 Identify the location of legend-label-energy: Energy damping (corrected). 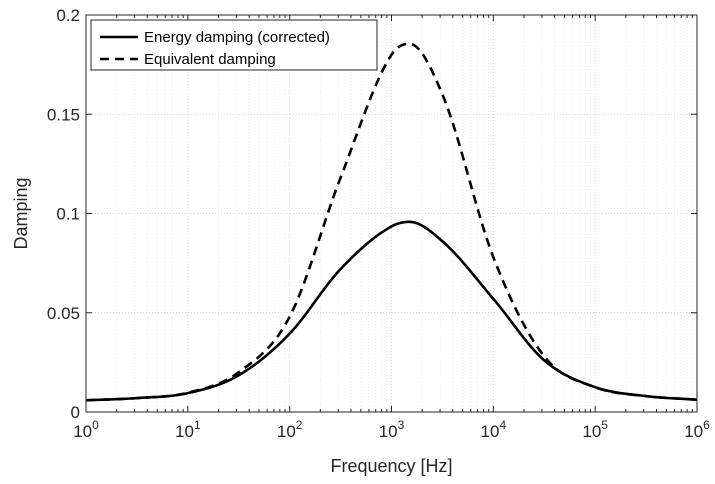
(237, 37).